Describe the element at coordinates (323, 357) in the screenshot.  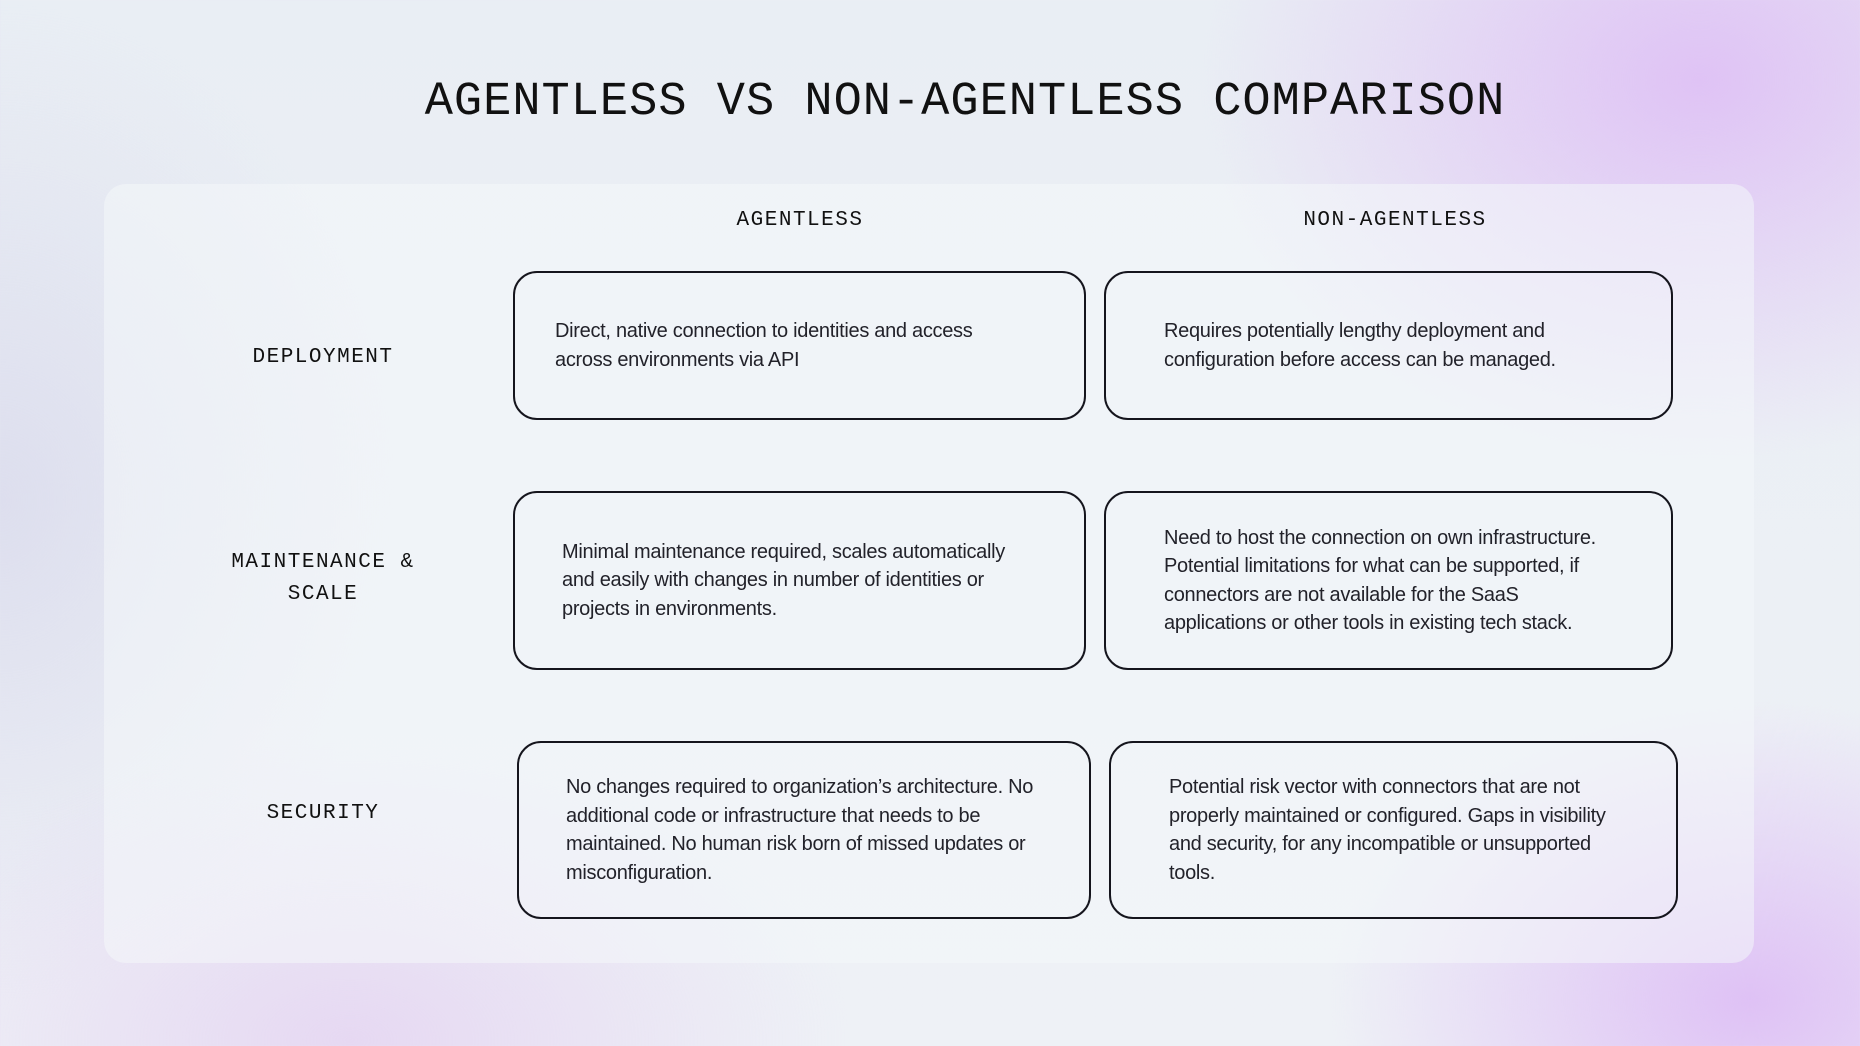
I see `row-label-deployment: DEPLOYMENT` at that location.